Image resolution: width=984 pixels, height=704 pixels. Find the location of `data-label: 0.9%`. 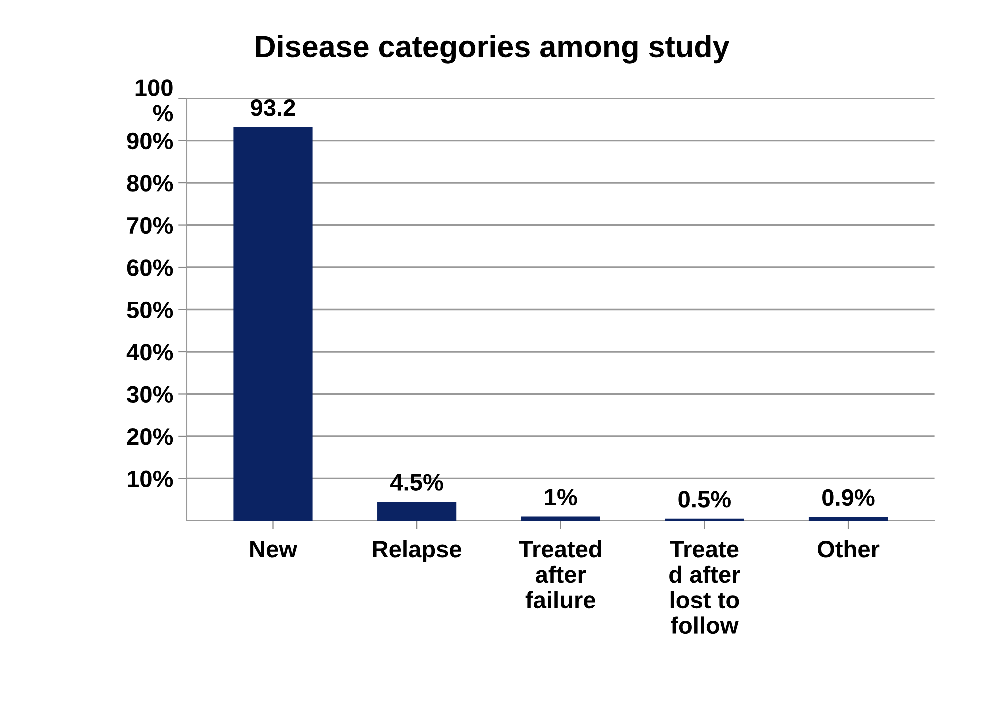

data-label: 0.9% is located at coordinates (848, 497).